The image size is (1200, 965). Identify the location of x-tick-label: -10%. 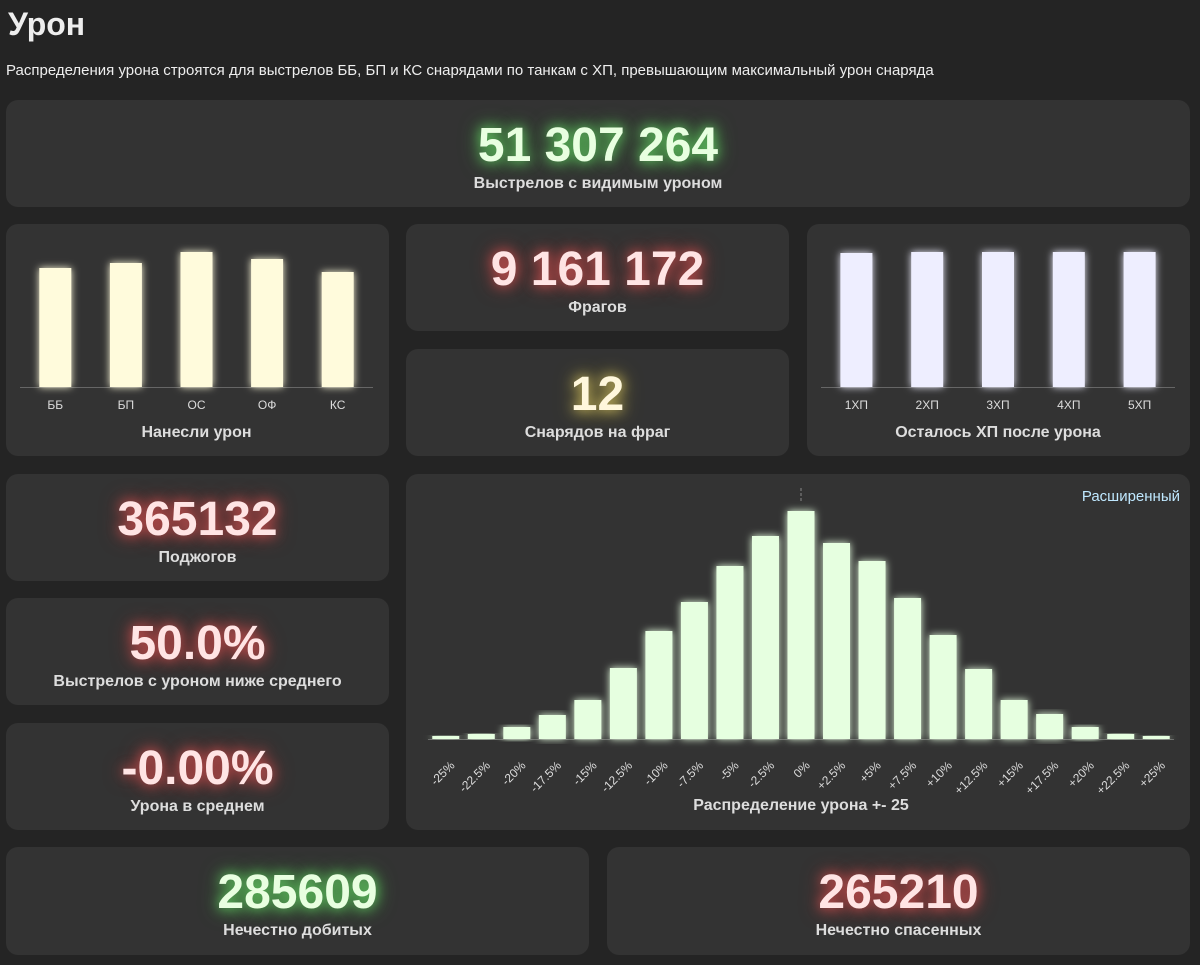
(656, 773).